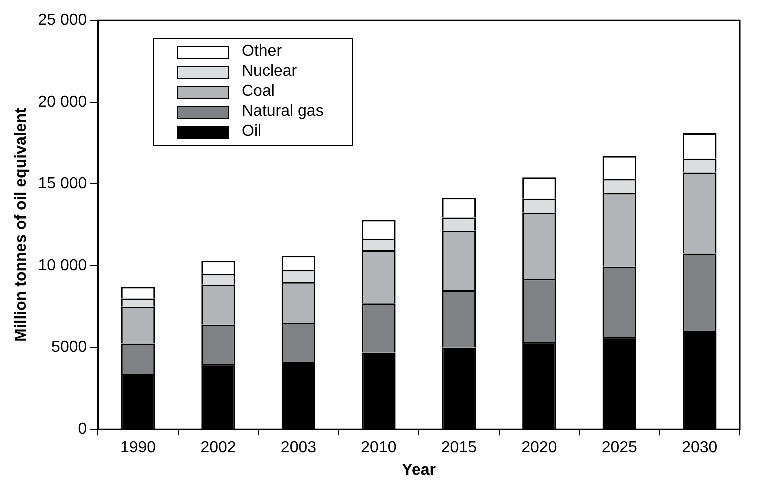 The height and width of the screenshot is (488, 760). Describe the element at coordinates (270, 72) in the screenshot. I see `legend-label: Nuclear` at that location.